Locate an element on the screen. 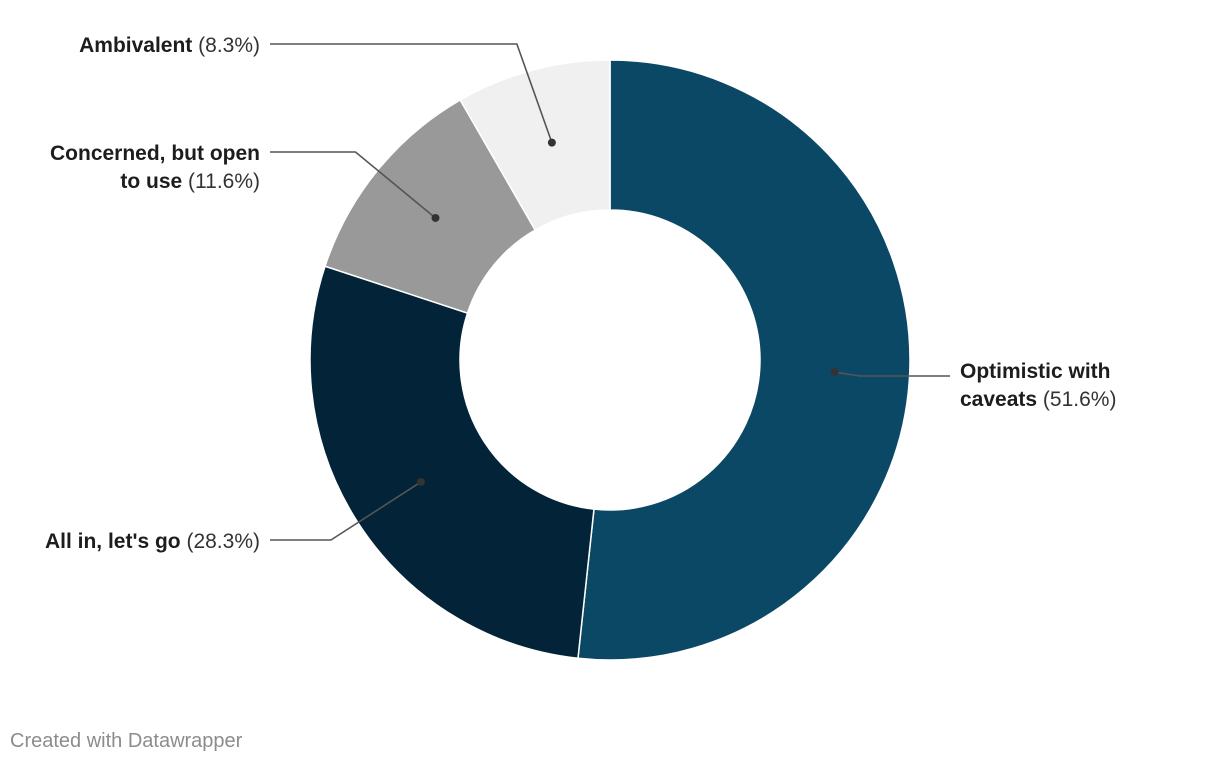 The height and width of the screenshot is (766, 1220). slice-label-line: Ambivalent is located at coordinates (135, 45).